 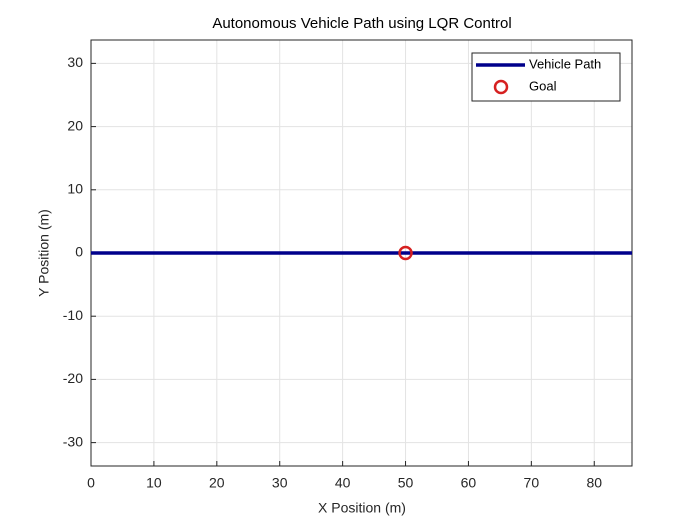 What do you see at coordinates (75, 125) in the screenshot?
I see `y-tick-label: 20` at bounding box center [75, 125].